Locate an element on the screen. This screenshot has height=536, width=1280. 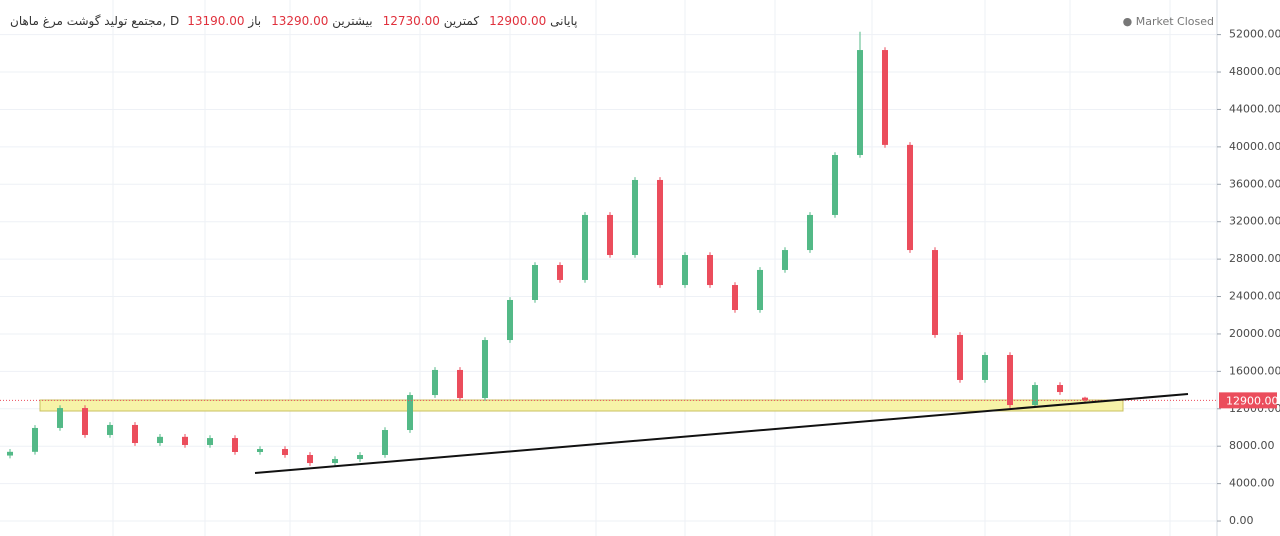
trend-line is located at coordinates (721, 433).